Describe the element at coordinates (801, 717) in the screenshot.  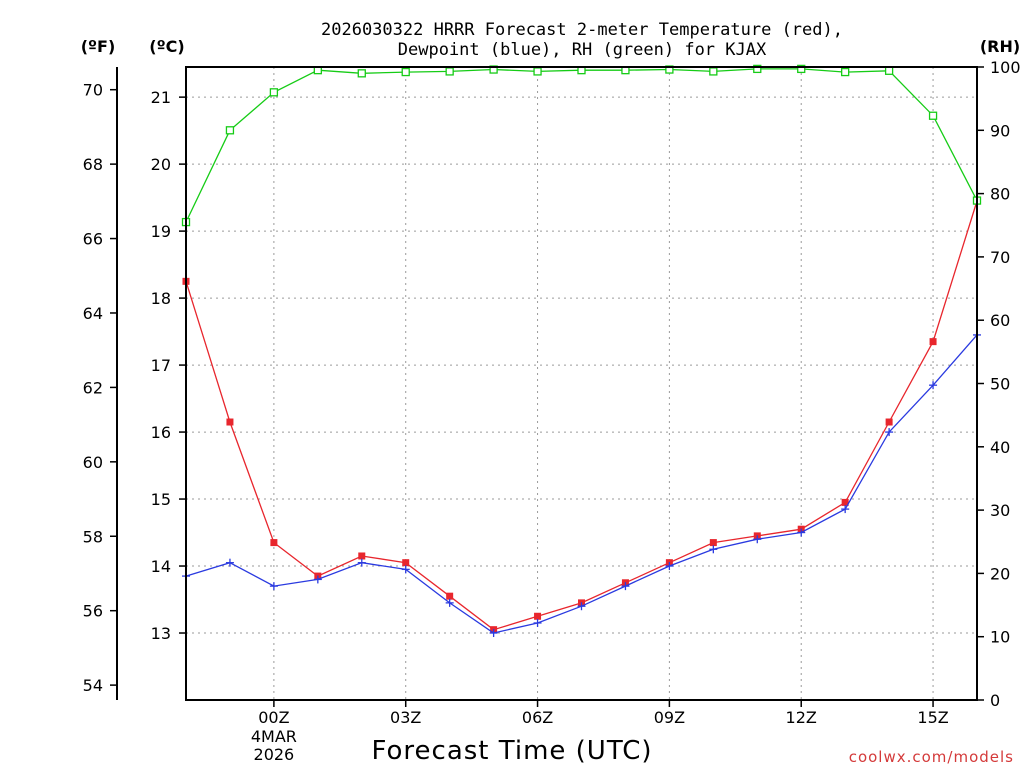
I see `x-tick-label: 12Z` at that location.